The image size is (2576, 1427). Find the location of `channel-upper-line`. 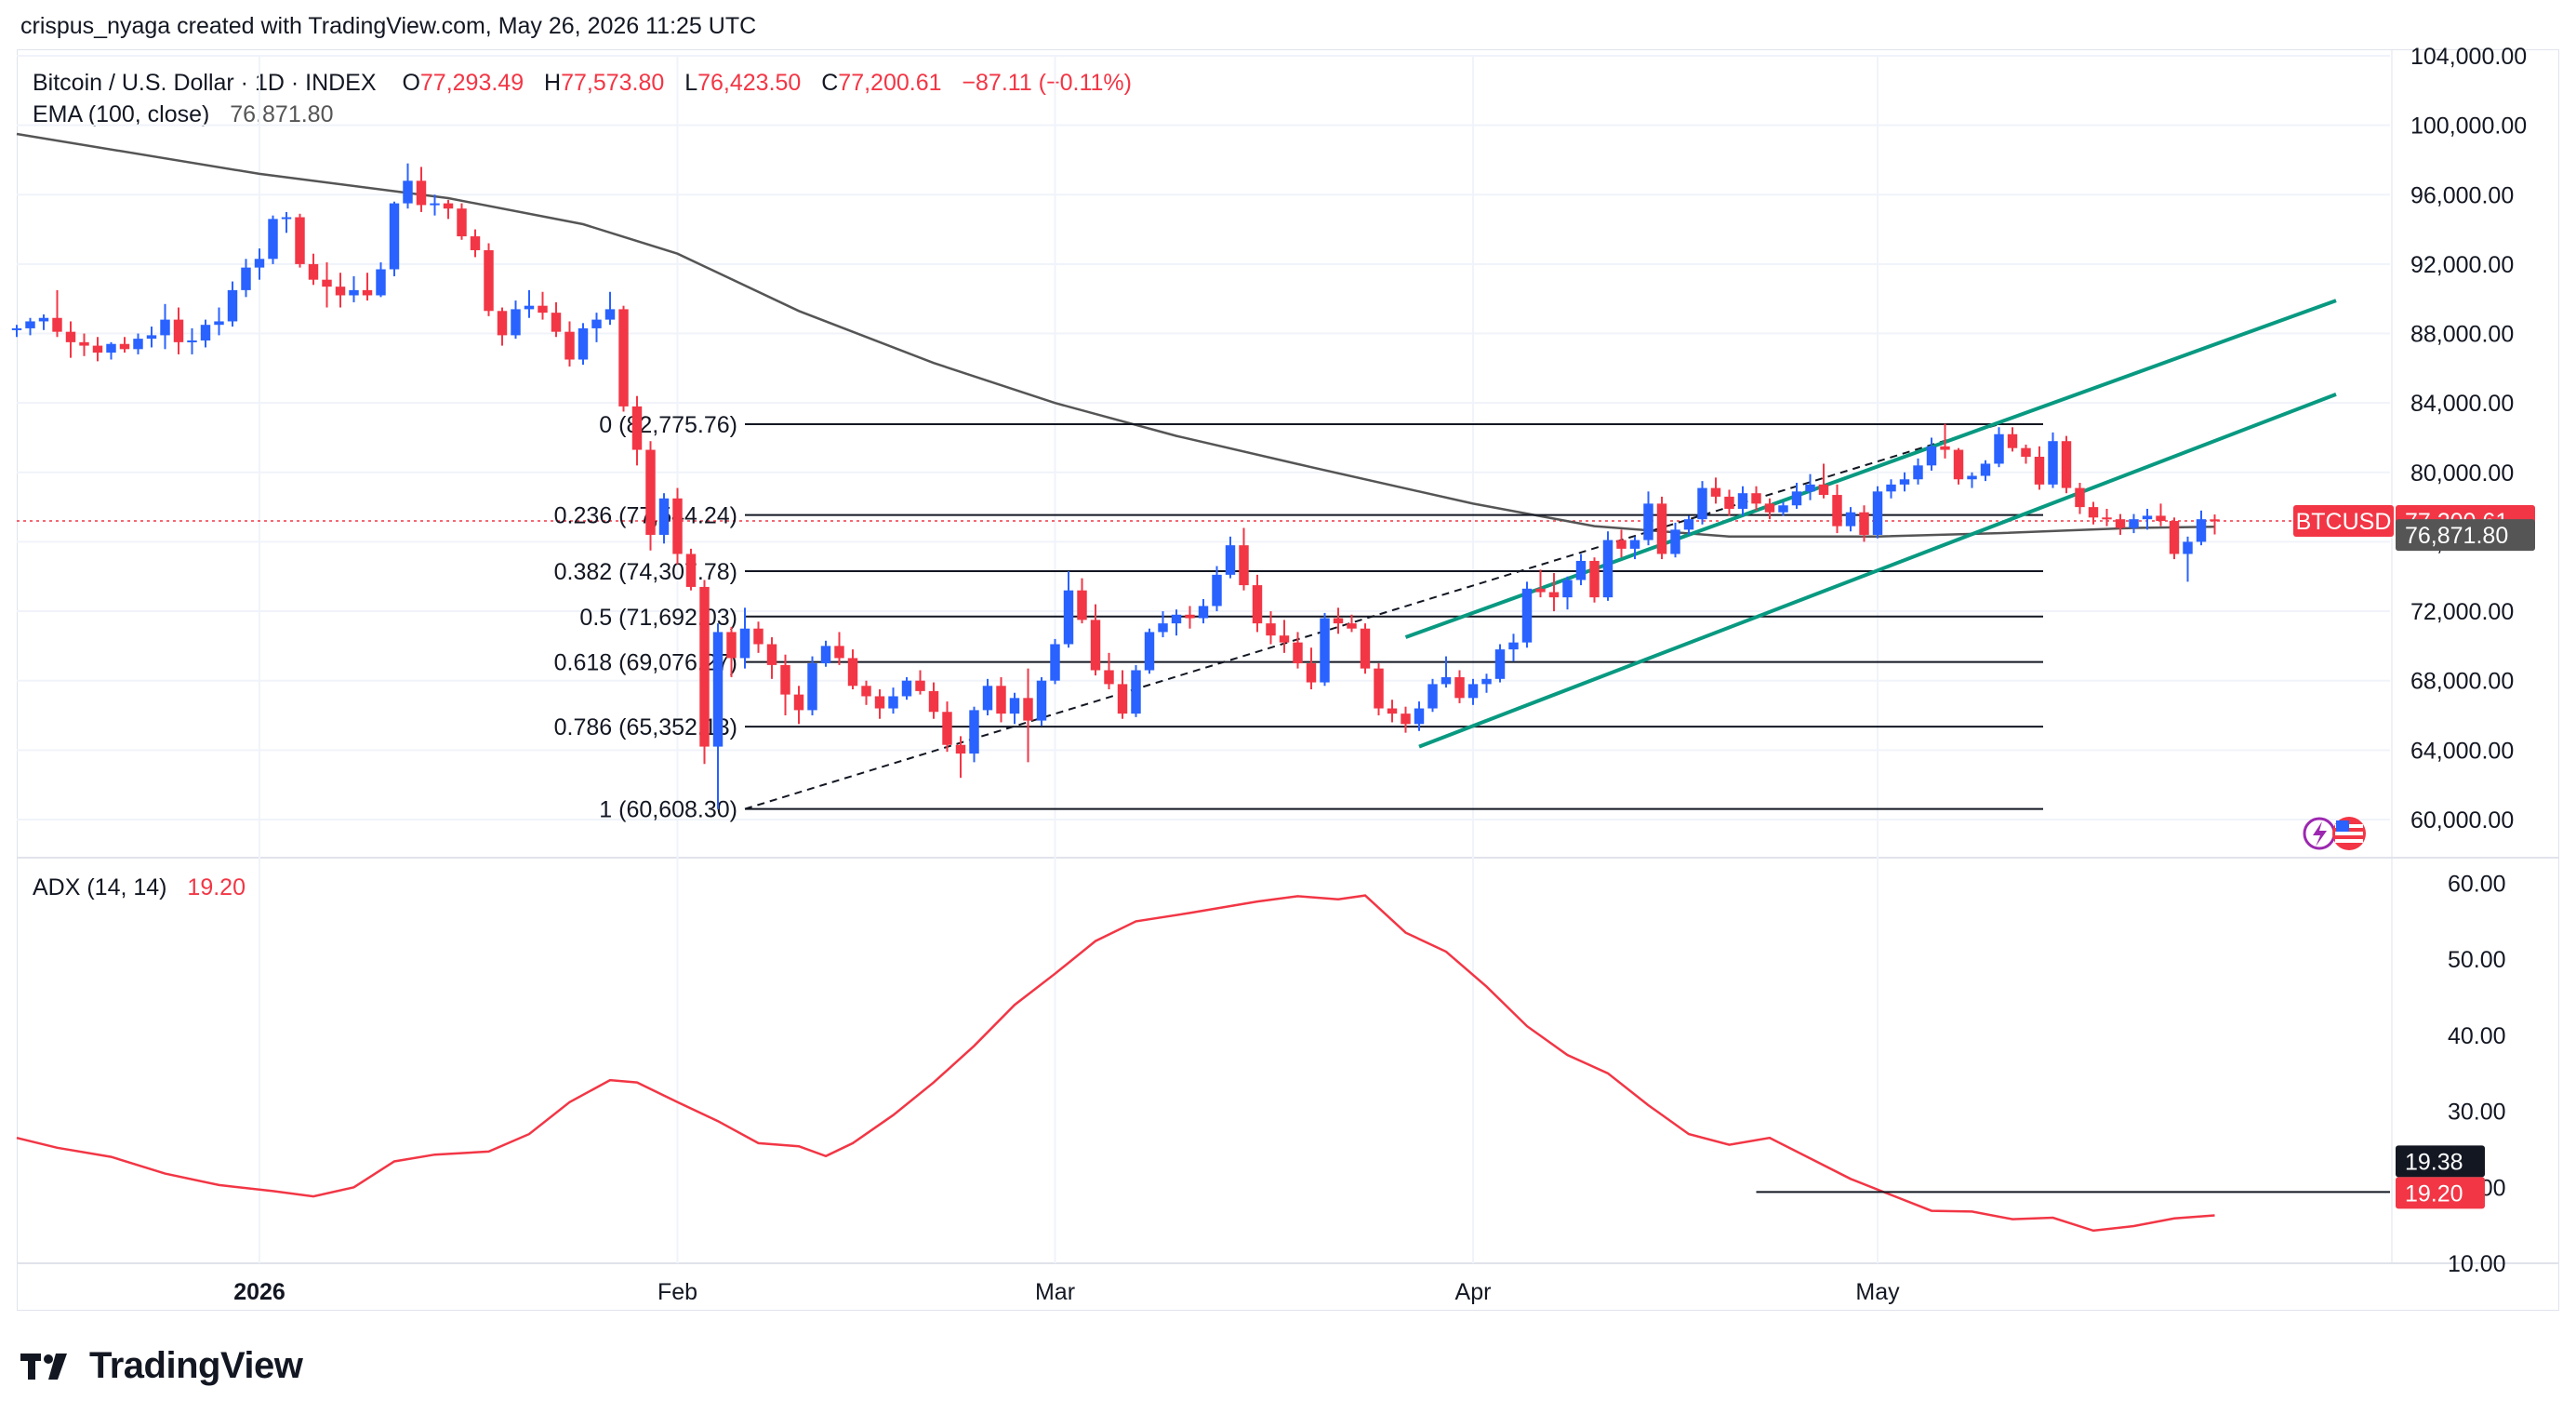

channel-upper-line is located at coordinates (1870, 469).